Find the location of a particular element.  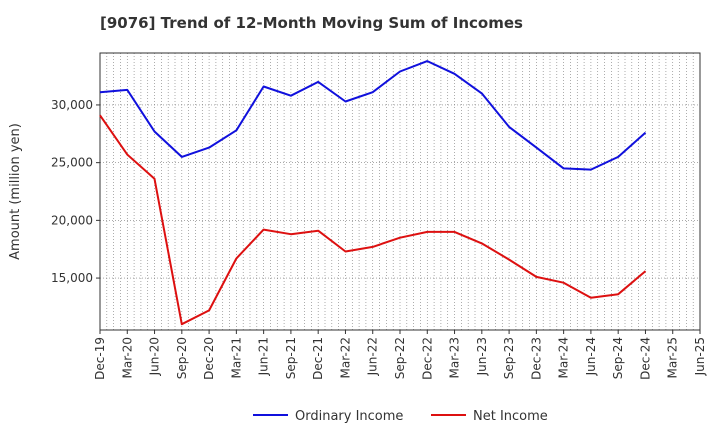

x-tick-label: Sep-23 is located at coordinates (509, 358).